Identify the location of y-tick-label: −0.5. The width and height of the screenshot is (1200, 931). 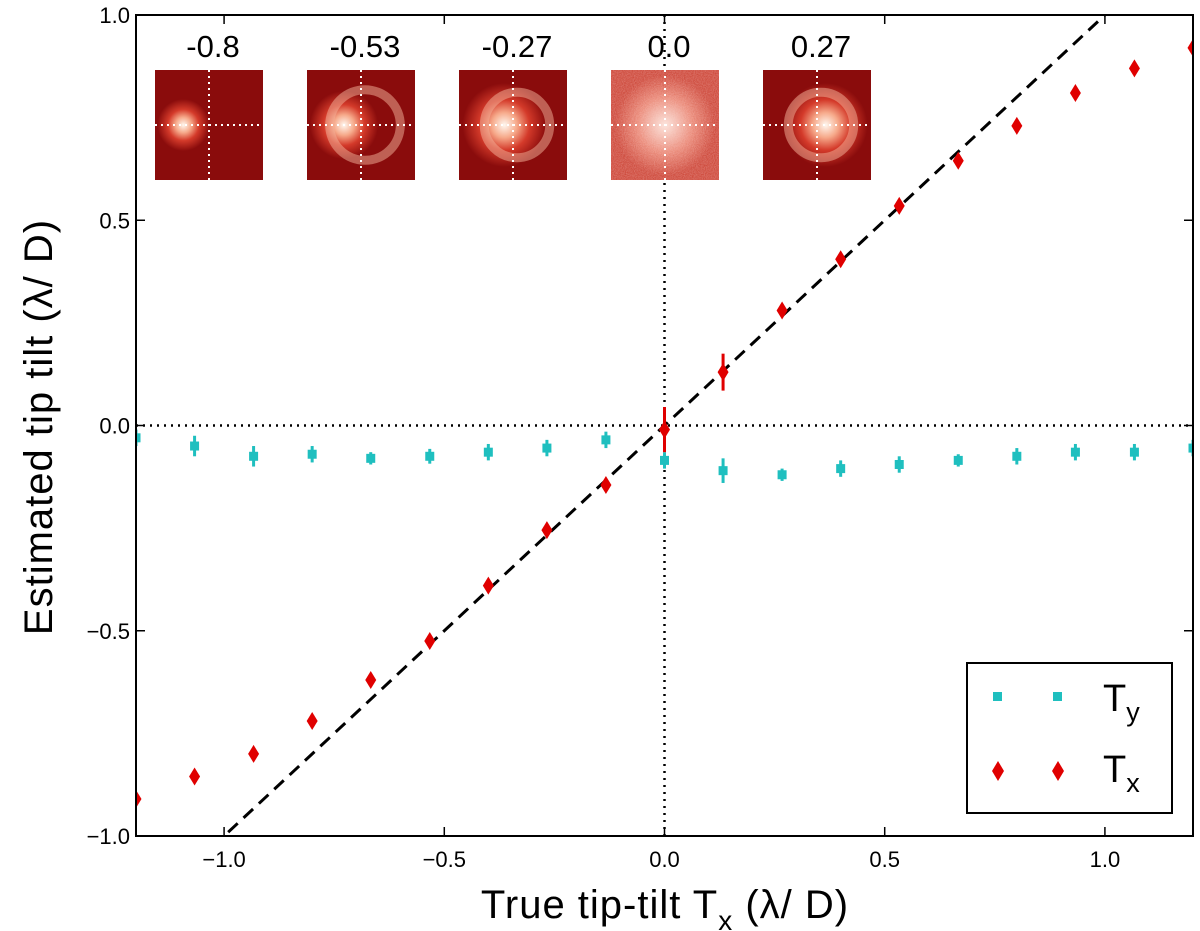
(108, 631).